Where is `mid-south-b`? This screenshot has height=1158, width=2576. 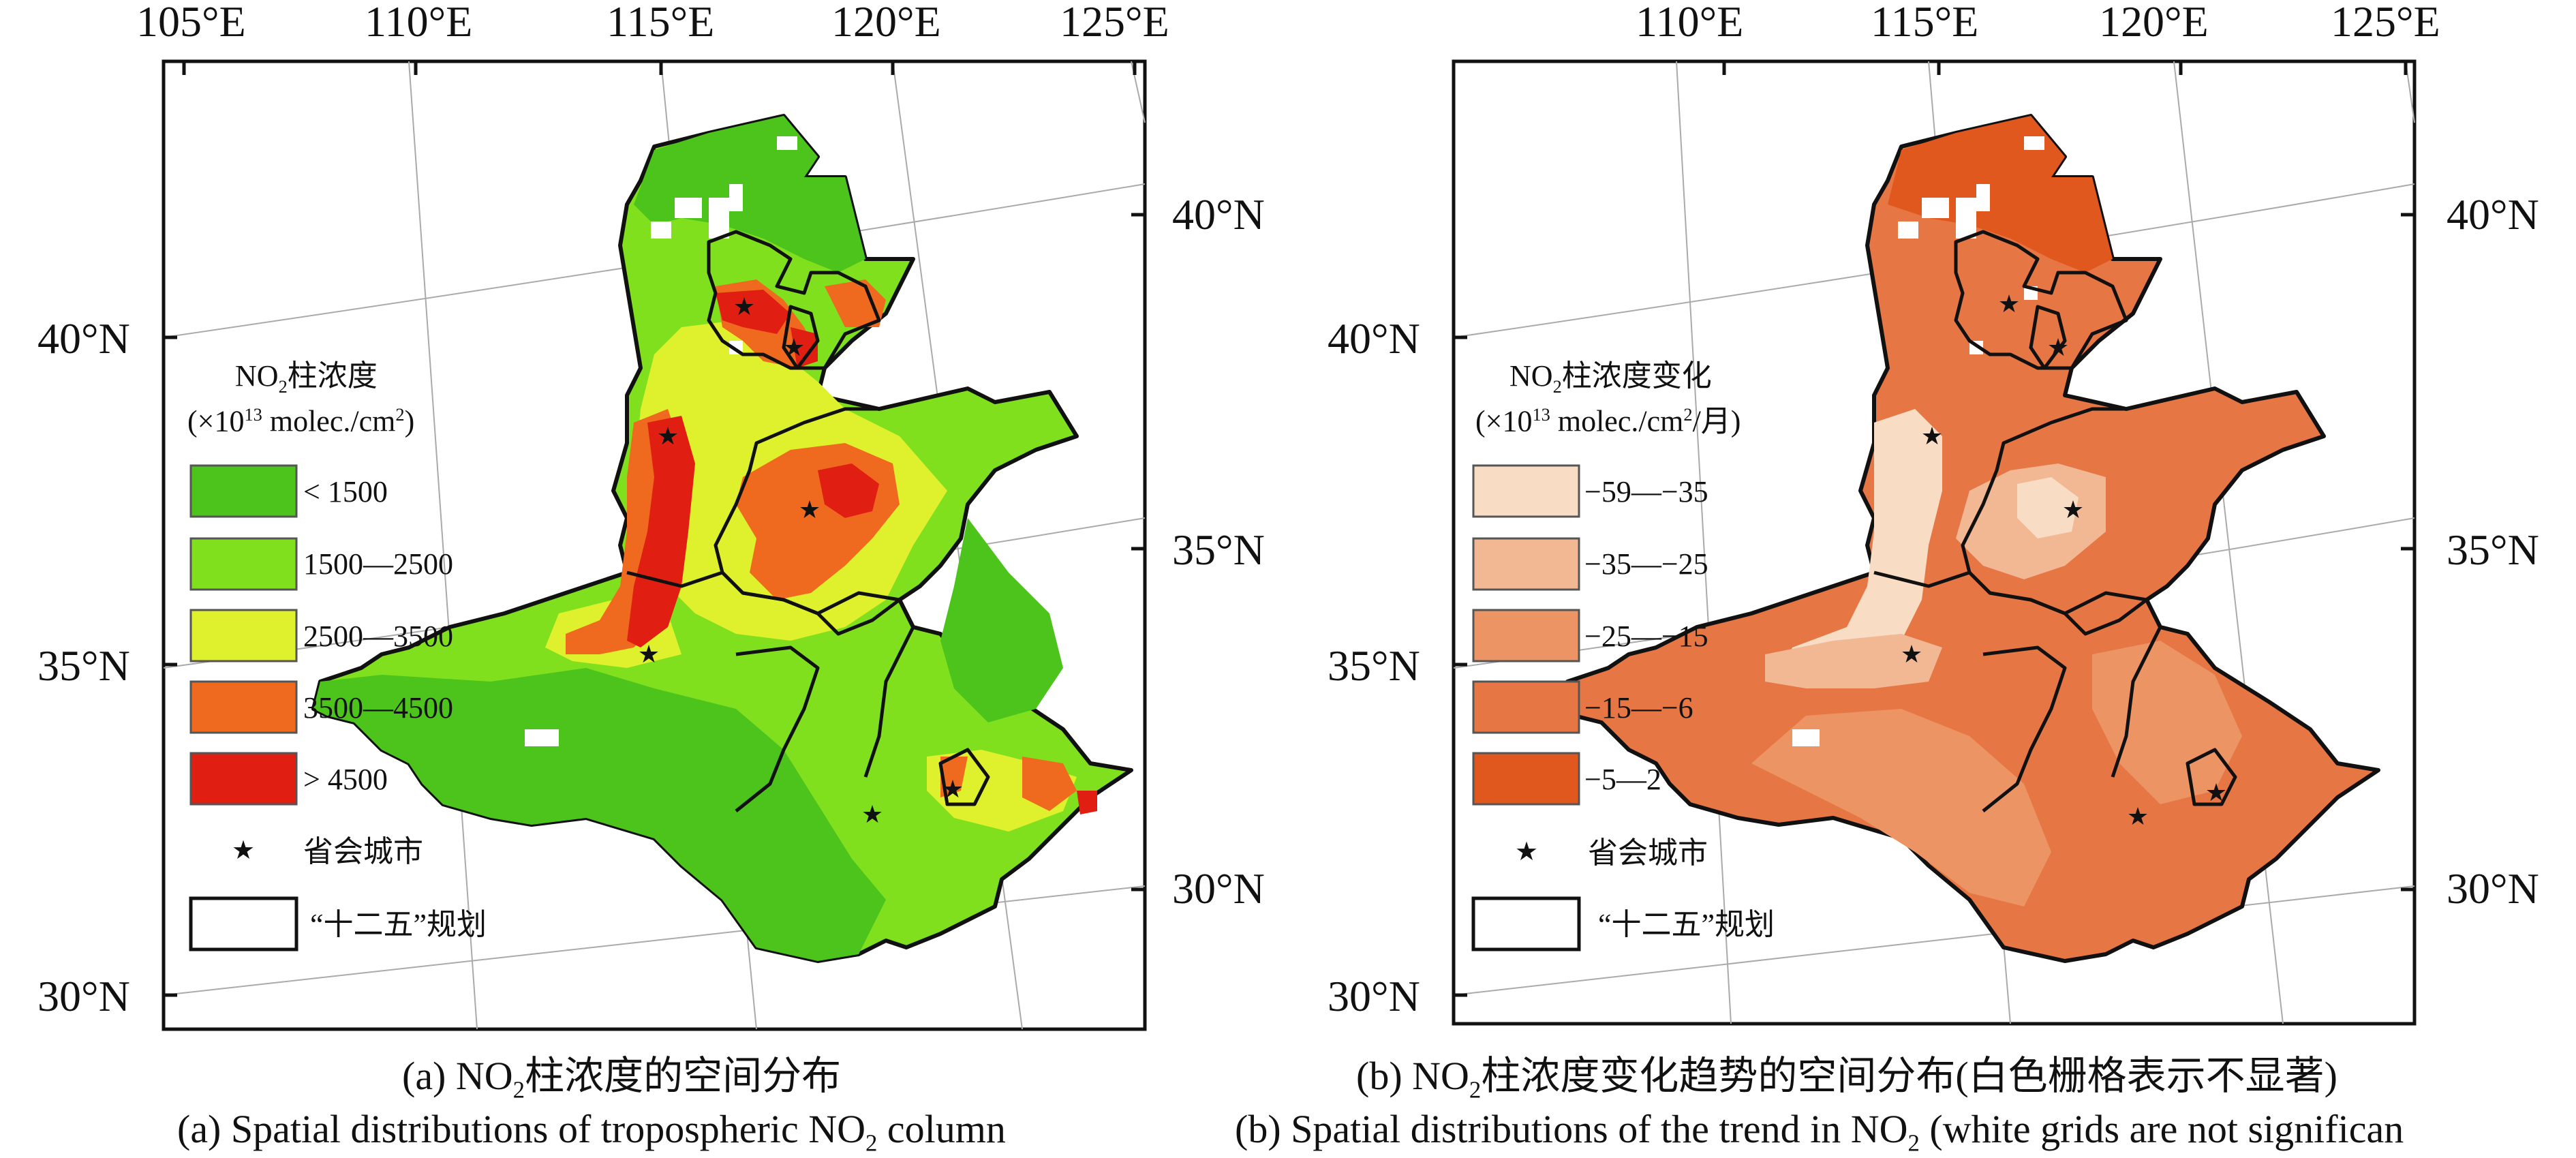 mid-south-b is located at coordinates (1901, 807).